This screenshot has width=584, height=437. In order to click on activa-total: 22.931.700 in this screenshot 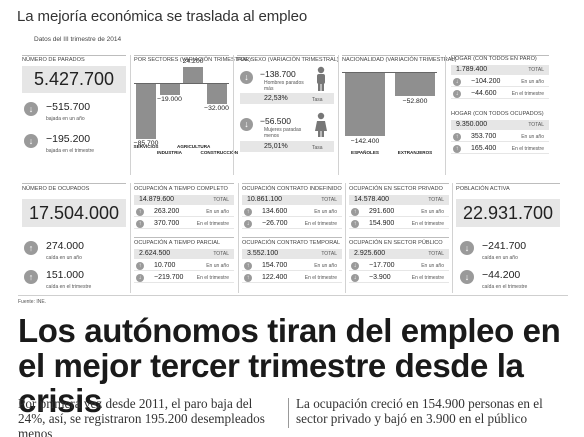, I will do `click(508, 213)`.